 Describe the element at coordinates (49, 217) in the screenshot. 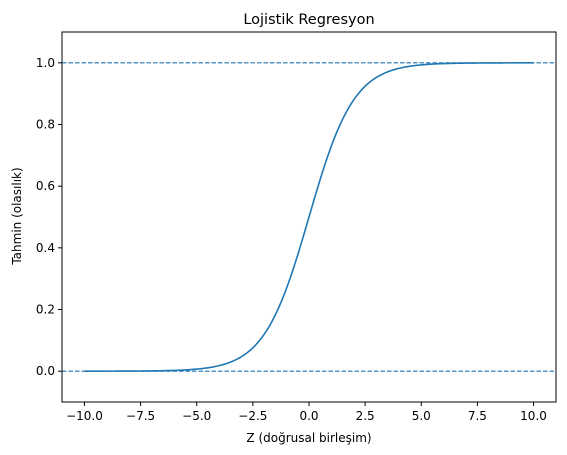

I see `y-axis: 0.0 0.2 0.4 0.6 0.8 1.0` at that location.